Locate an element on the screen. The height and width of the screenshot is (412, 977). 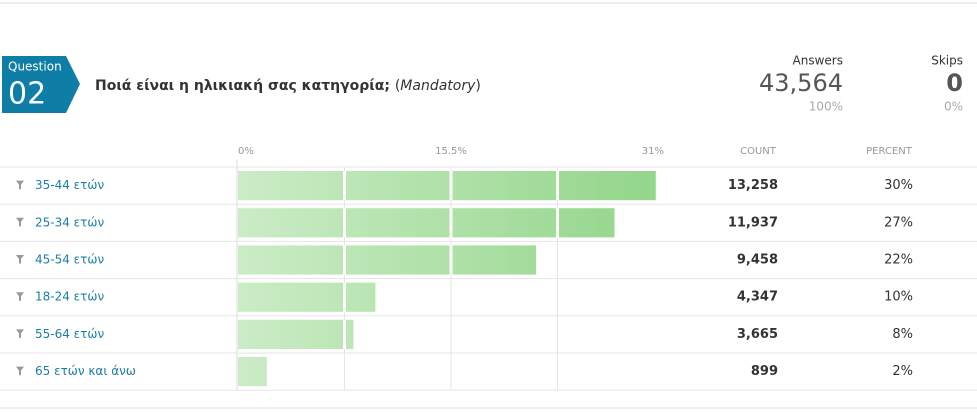
count-value: 11,937 is located at coordinates (753, 222).